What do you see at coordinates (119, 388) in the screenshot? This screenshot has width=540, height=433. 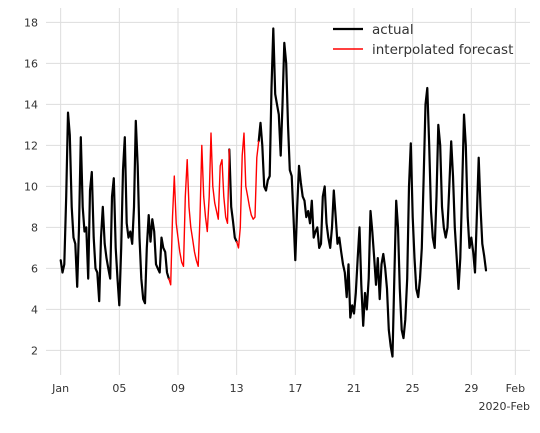 I see `x-tick-label: 05` at bounding box center [119, 388].